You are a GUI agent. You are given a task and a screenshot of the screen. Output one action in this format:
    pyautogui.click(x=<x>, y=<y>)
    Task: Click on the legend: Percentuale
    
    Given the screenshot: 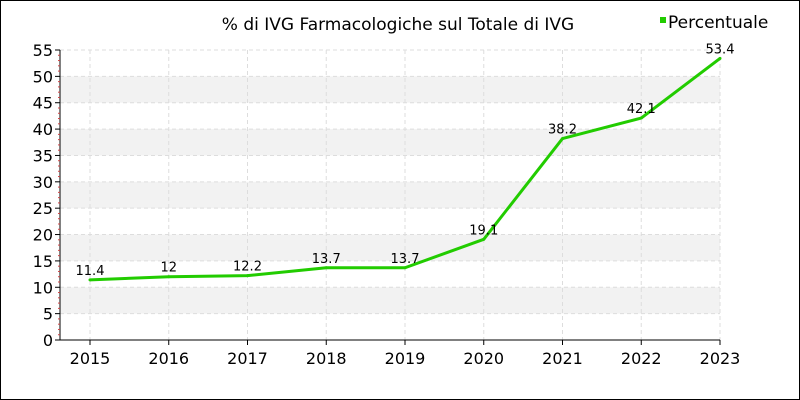 What is the action you would take?
    pyautogui.click(x=714, y=23)
    